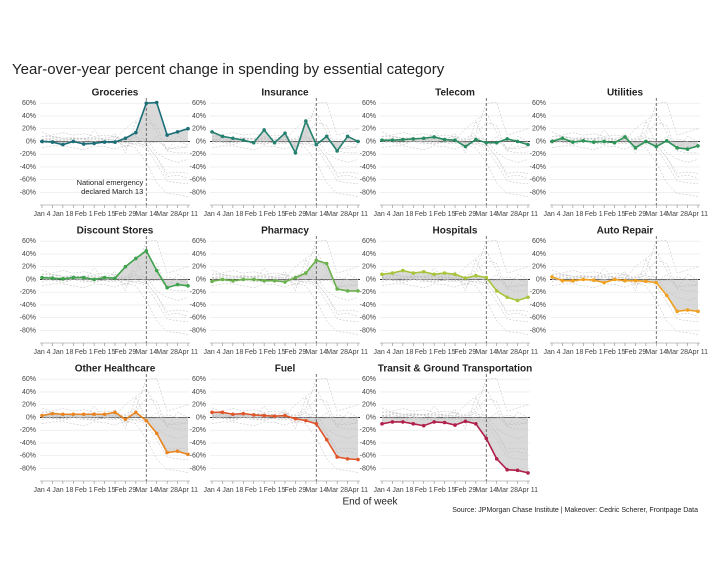 Image resolution: width=720 pixels, height=576 pixels. Describe the element at coordinates (528, 490) in the screenshot. I see `x-tick-label: Apr 11` at that location.